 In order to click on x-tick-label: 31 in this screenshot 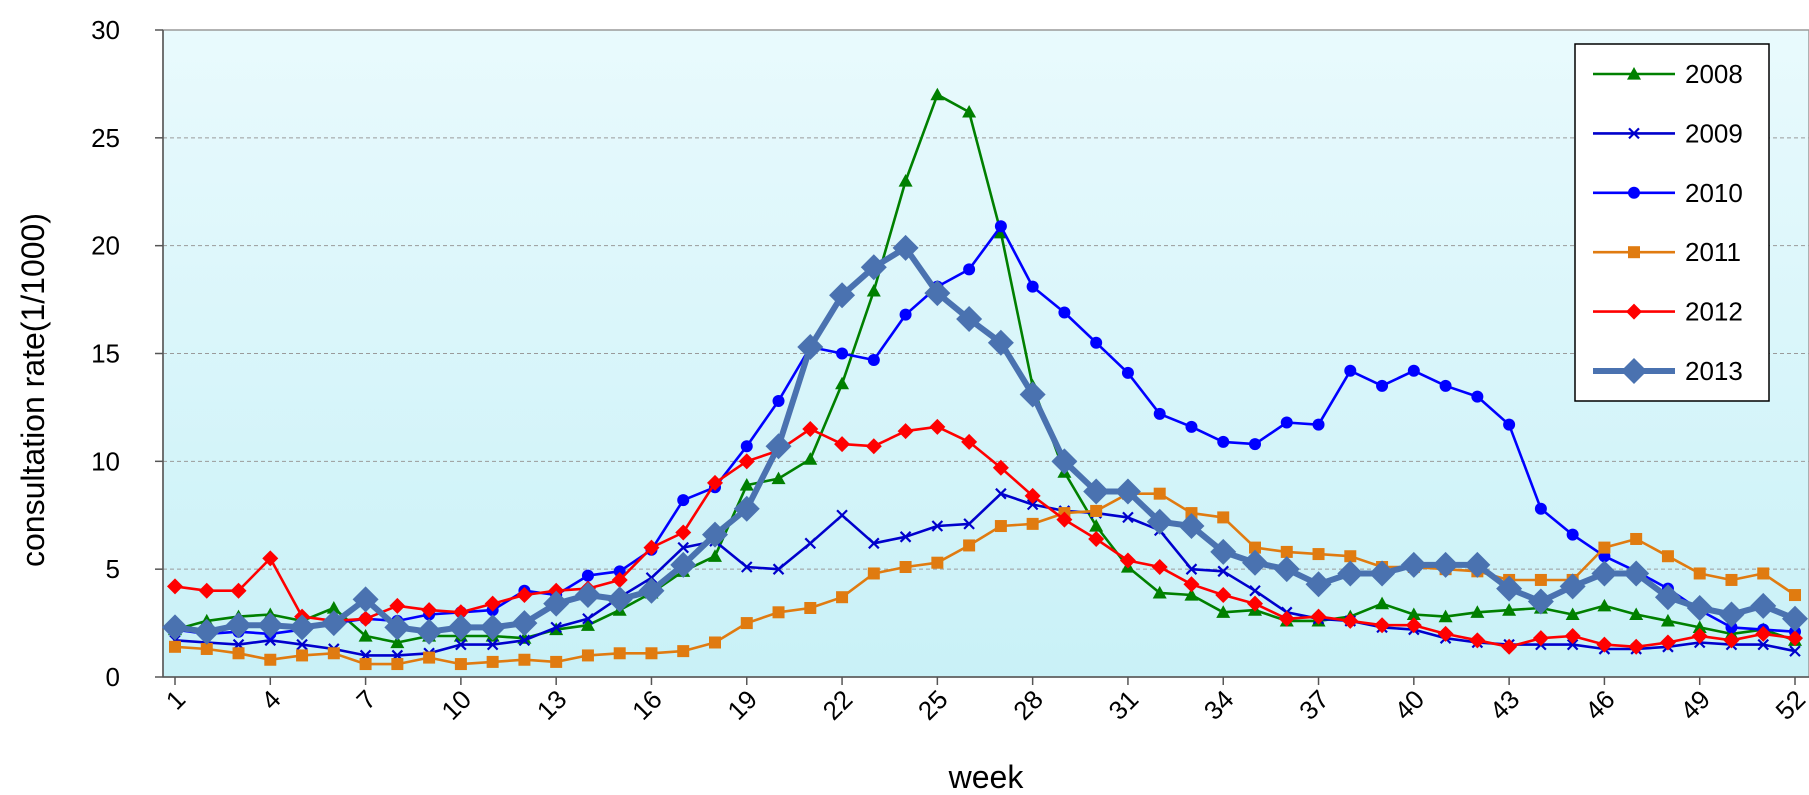, I will do `click(1124, 705)`.